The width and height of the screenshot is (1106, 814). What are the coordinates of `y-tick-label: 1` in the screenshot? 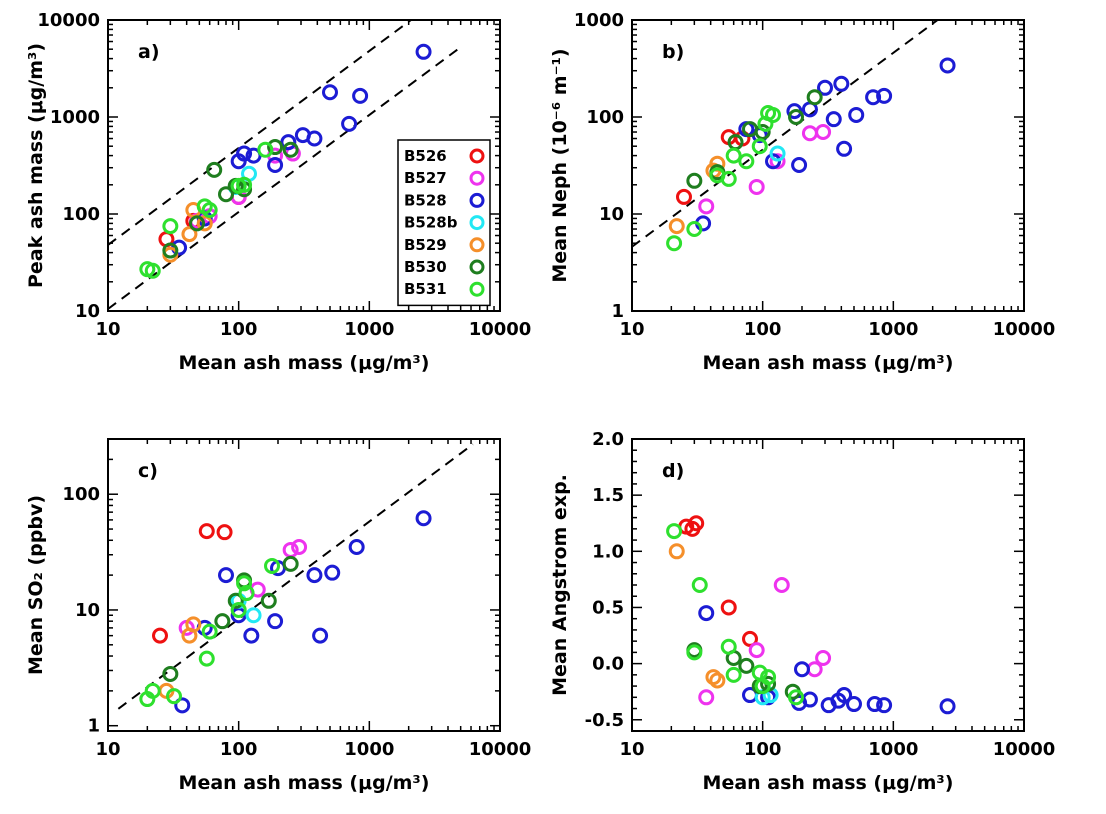 It's located at (93, 726).